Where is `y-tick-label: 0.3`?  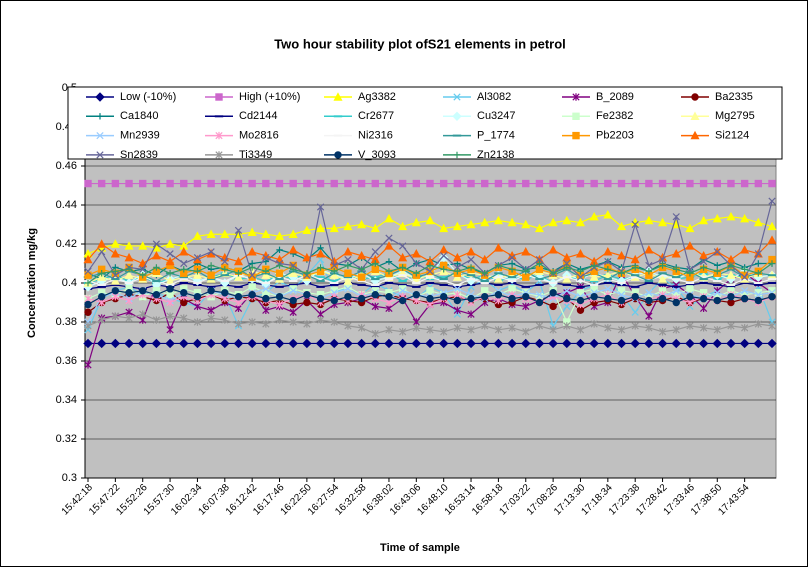 y-tick-label: 0.3 is located at coordinates (69, 478).